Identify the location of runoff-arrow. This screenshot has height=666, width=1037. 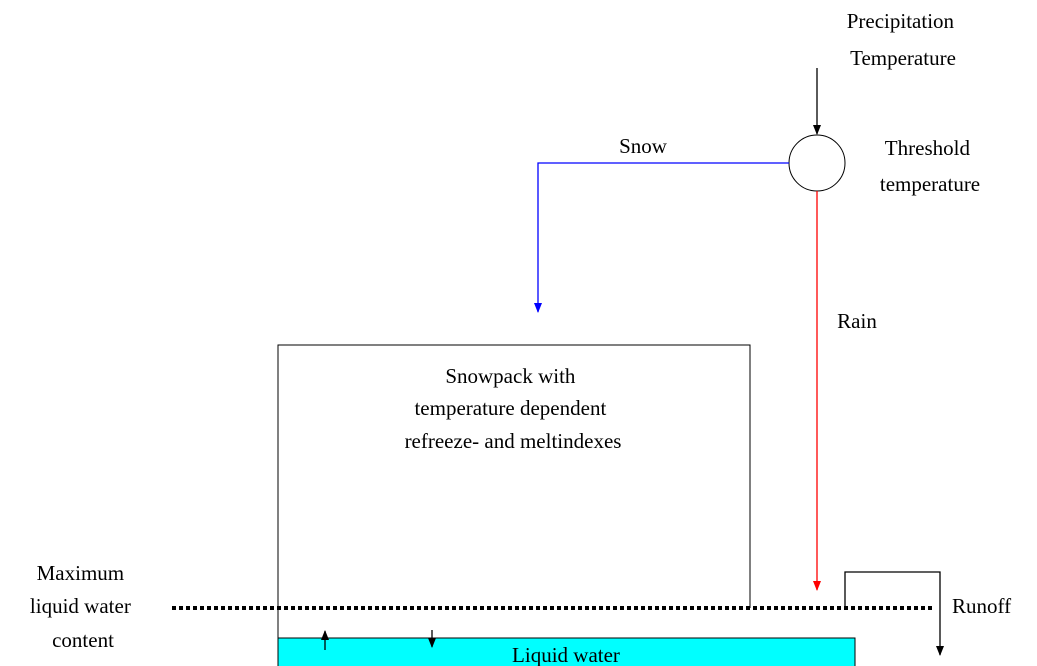
(894, 613).